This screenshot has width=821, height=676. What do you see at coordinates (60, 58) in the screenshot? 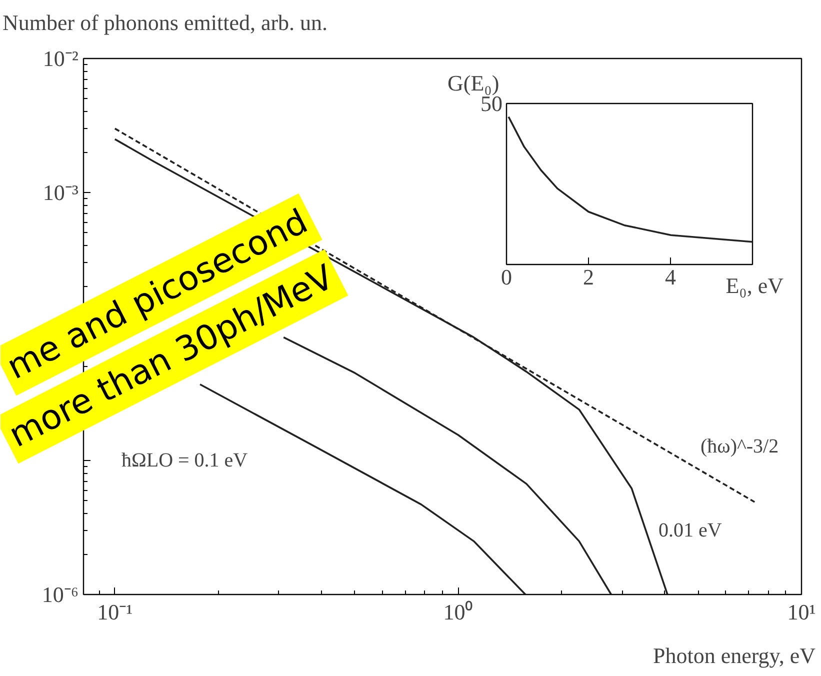
I see `y-tick-label: 10⁻²` at bounding box center [60, 58].